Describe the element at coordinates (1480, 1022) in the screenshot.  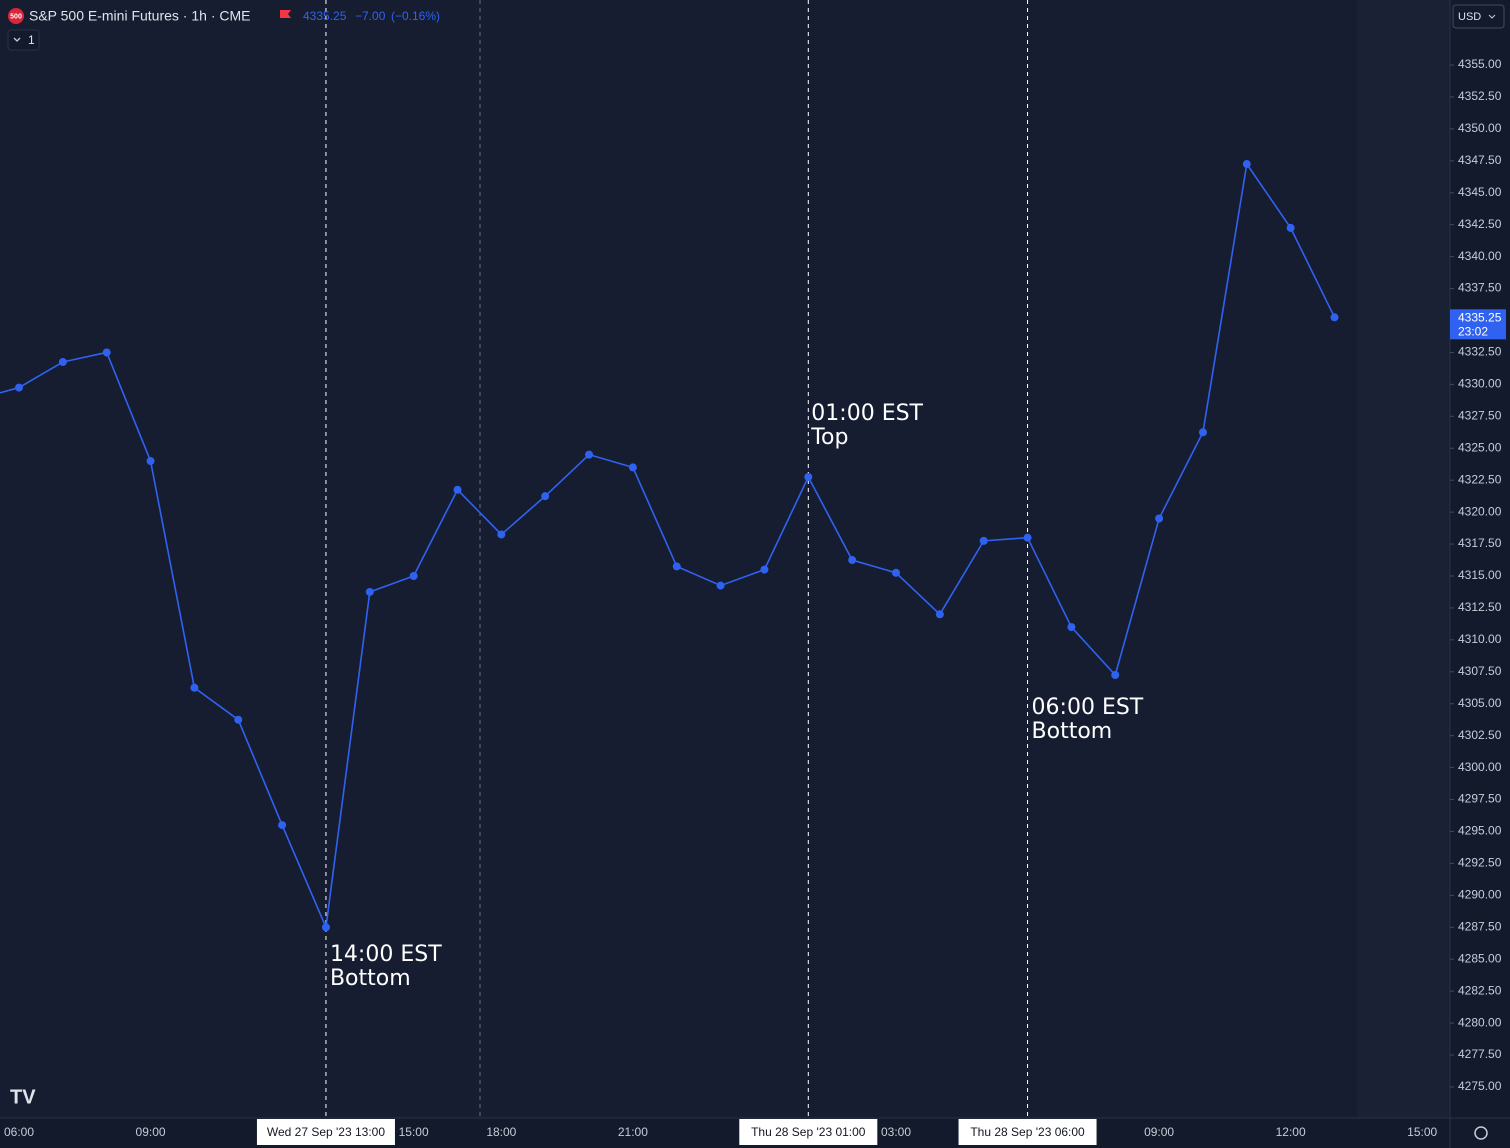
I see `y-tick-label: 4280.00` at that location.